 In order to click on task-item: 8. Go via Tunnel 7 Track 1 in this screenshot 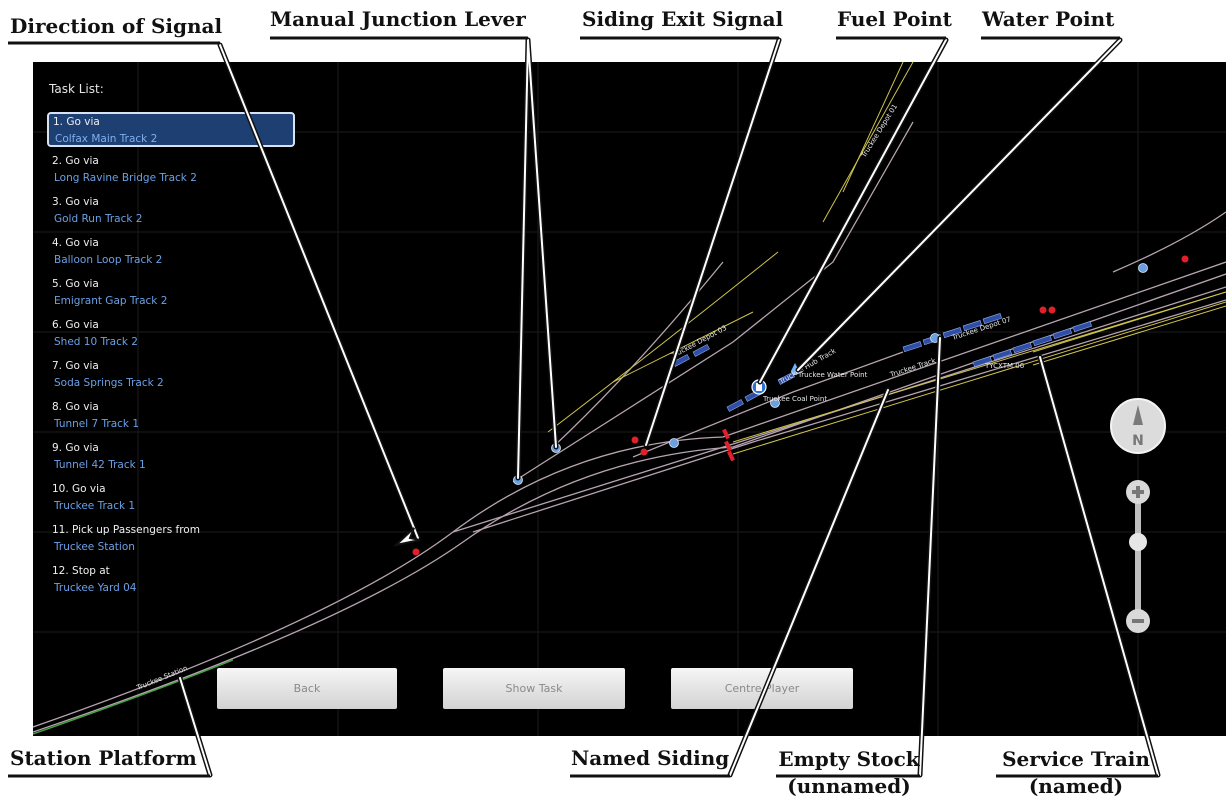, I will do `click(171, 416)`.